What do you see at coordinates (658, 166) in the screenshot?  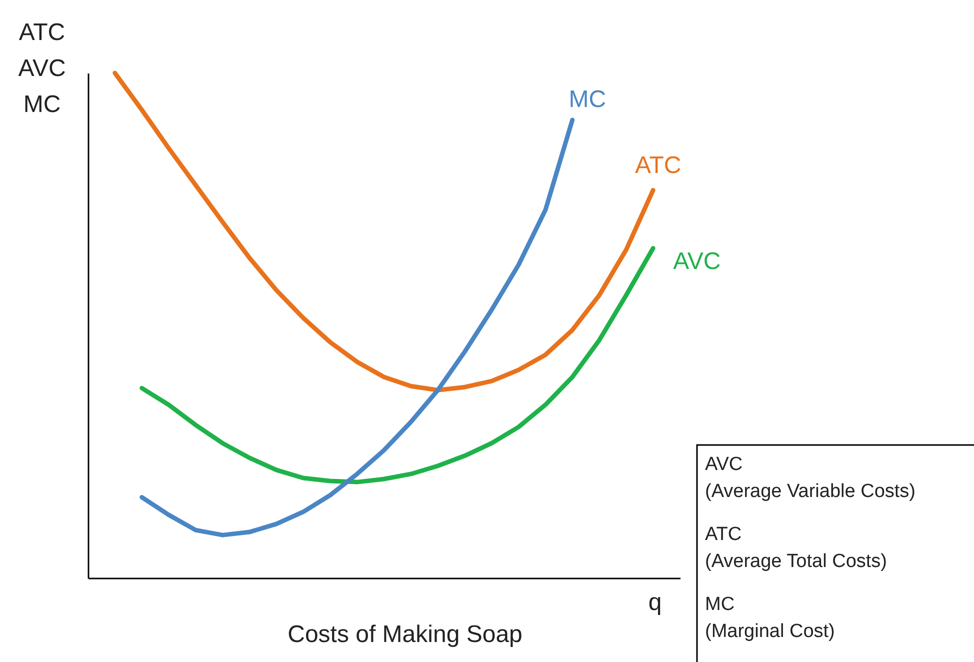 I see `series-label: ATC` at bounding box center [658, 166].